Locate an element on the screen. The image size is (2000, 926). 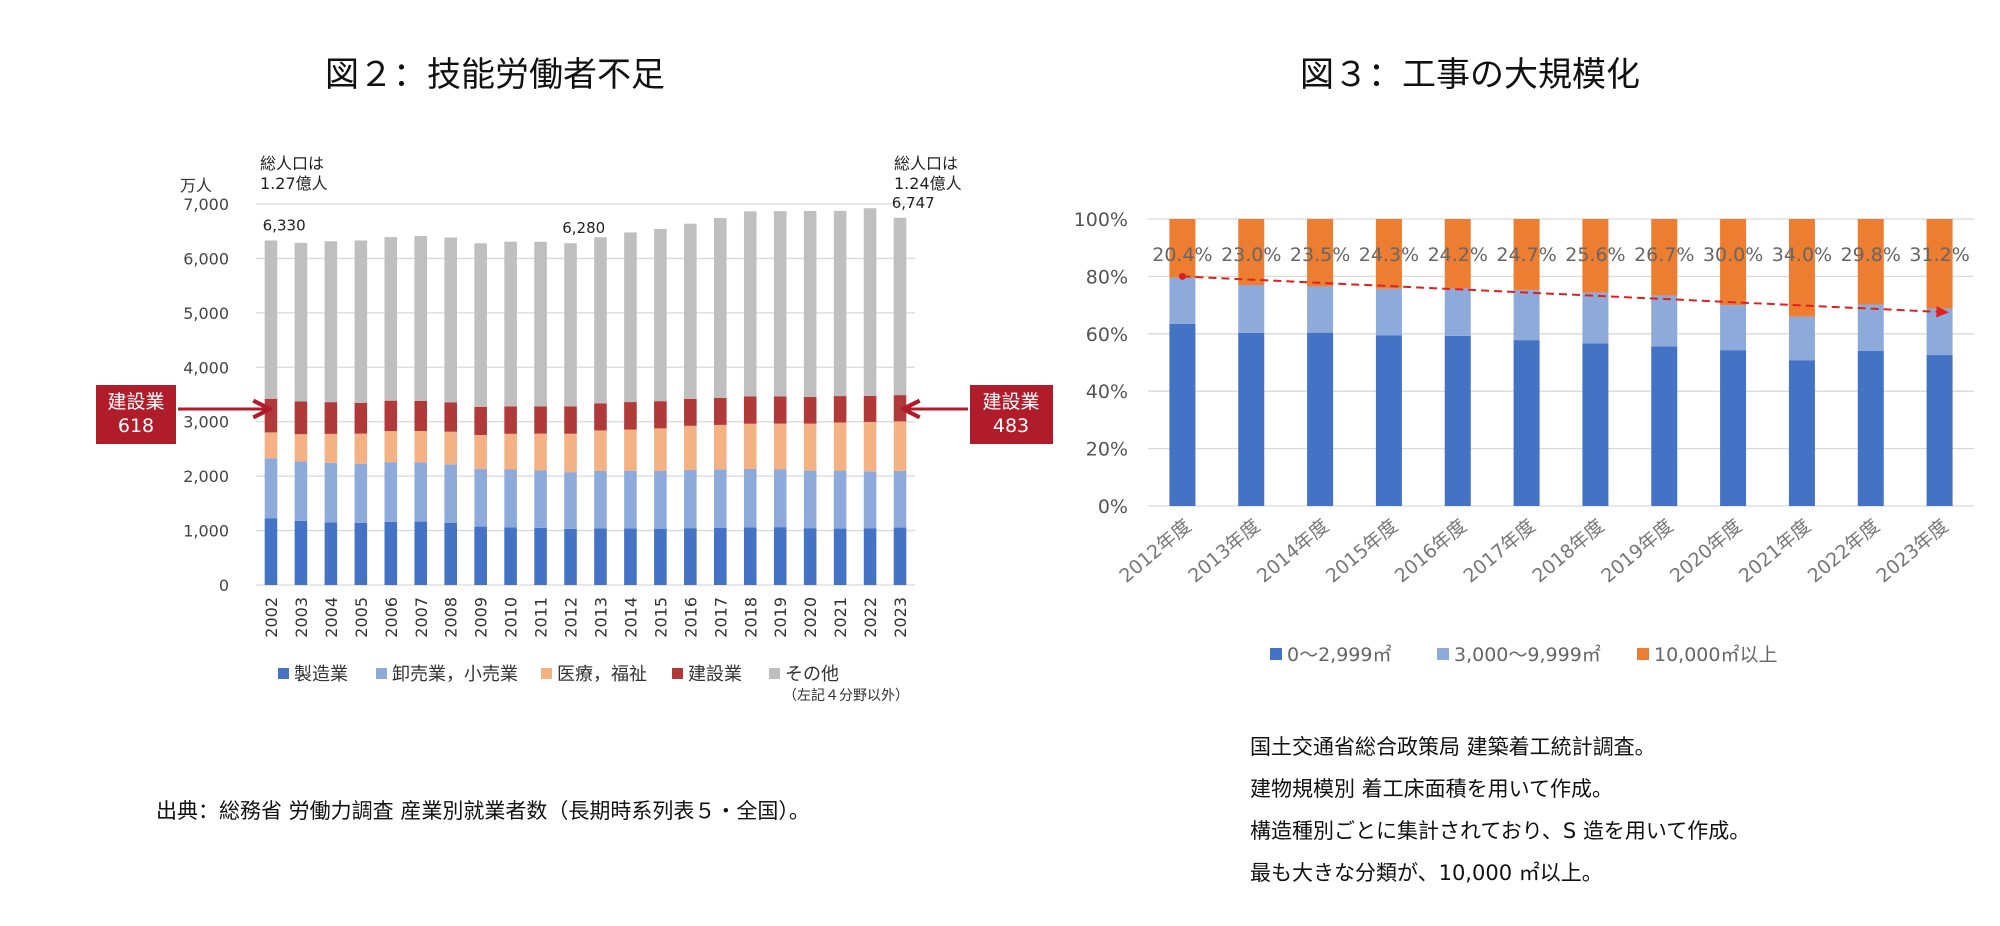
x-tick-label: 2014 is located at coordinates (630, 617).